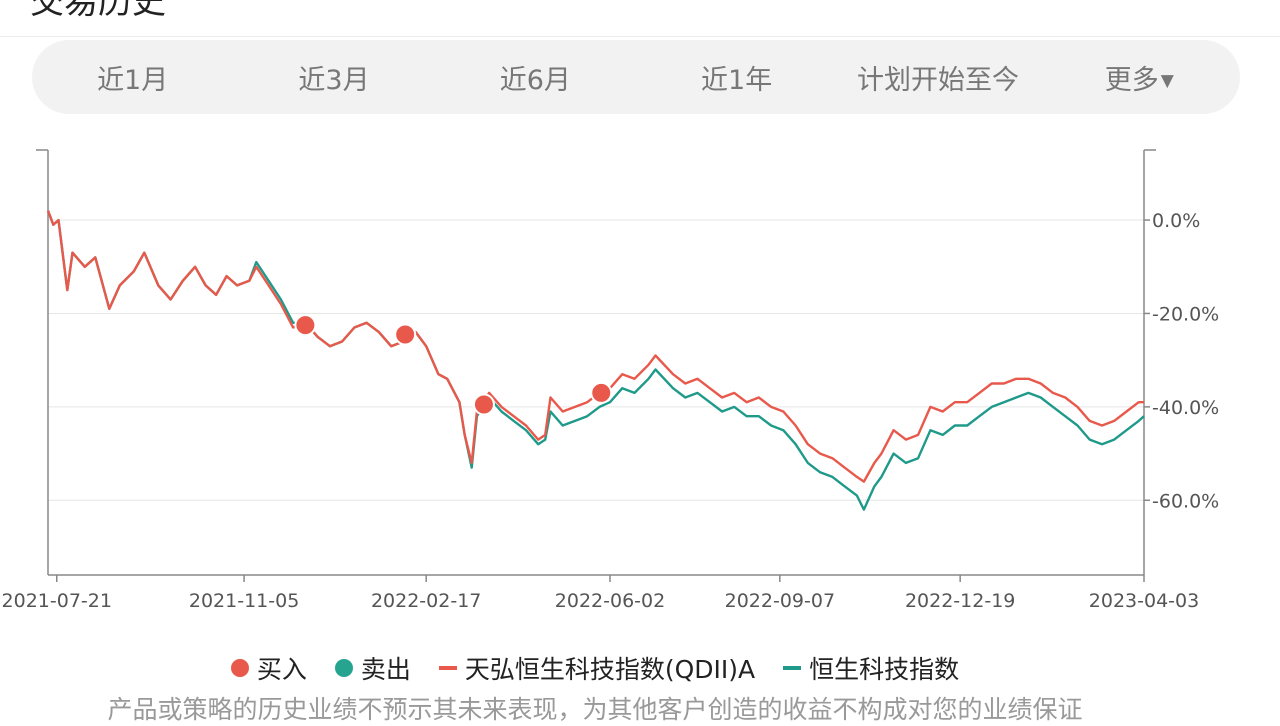 Image resolution: width=1280 pixels, height=726 pixels. What do you see at coordinates (343, 668) in the screenshot?
I see `sell-dot-icon` at bounding box center [343, 668].